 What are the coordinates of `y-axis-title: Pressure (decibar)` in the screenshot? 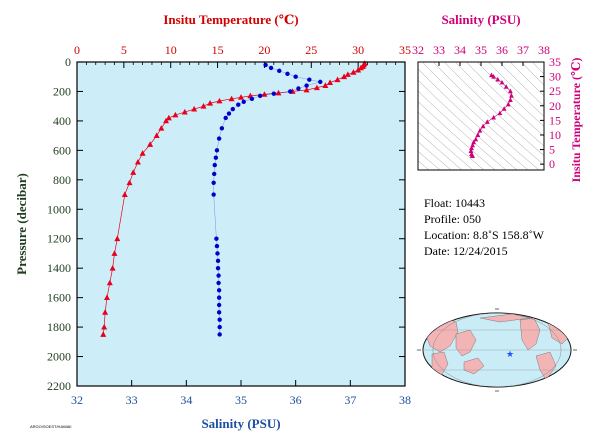 It's located at (21, 224).